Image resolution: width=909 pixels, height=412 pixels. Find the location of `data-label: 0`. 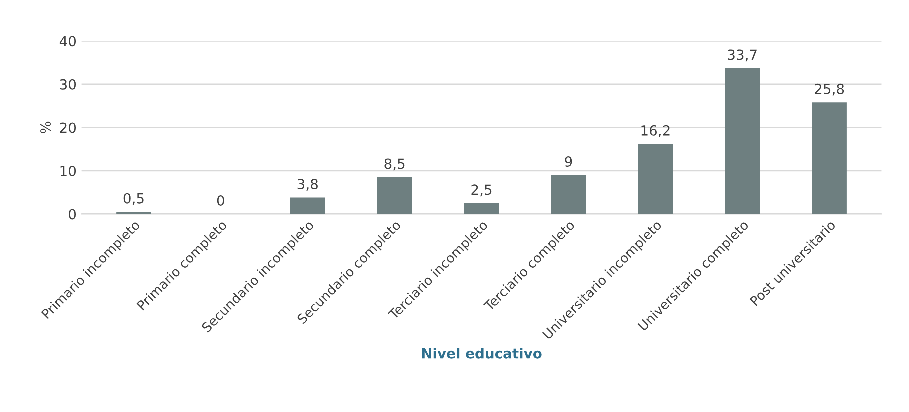

data-label: 0 is located at coordinates (220, 200).